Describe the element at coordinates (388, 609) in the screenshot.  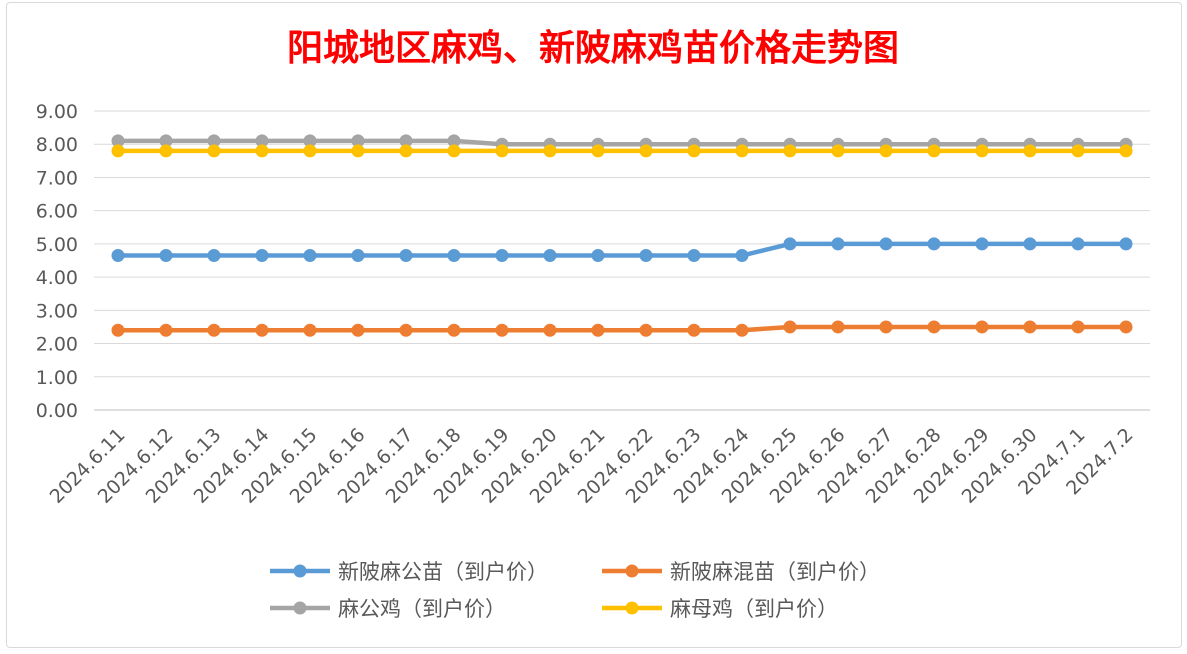
I see `legend-item: 麻公鸡（到户价）` at that location.